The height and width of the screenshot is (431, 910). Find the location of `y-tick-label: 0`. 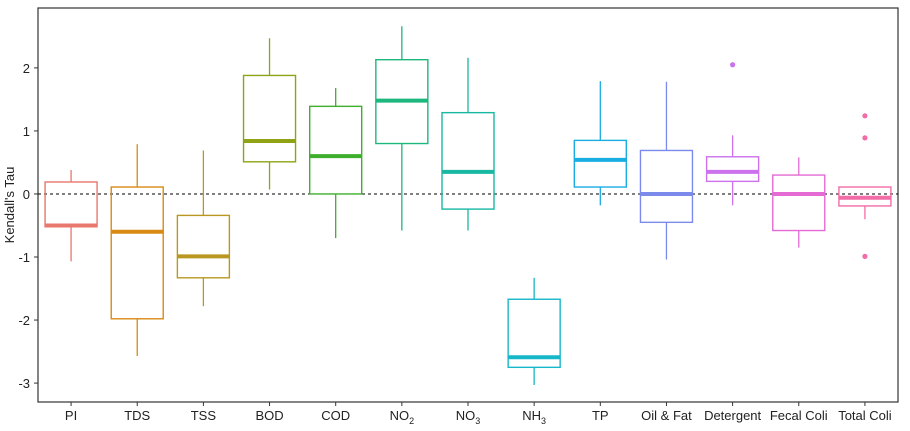

y-tick-label: 0 is located at coordinates (26, 194).